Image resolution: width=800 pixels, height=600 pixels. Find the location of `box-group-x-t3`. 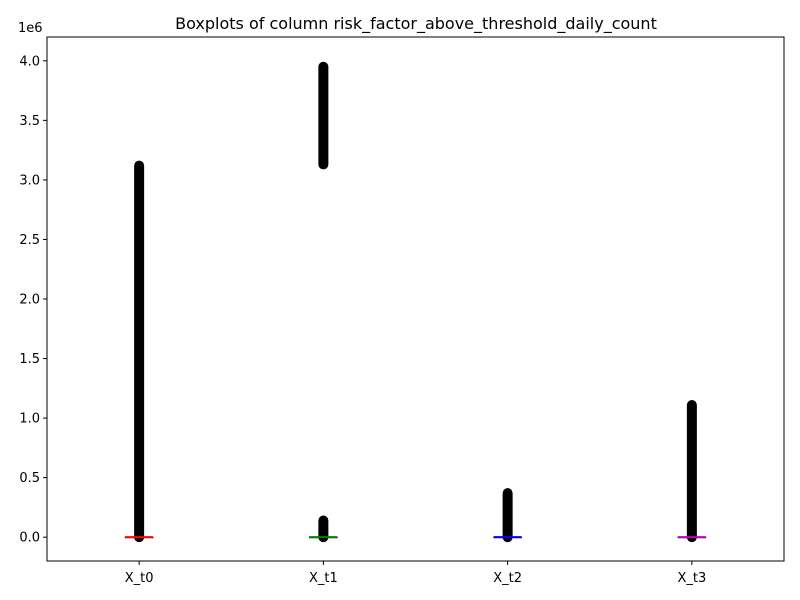

box-group-x-t3 is located at coordinates (692, 471).